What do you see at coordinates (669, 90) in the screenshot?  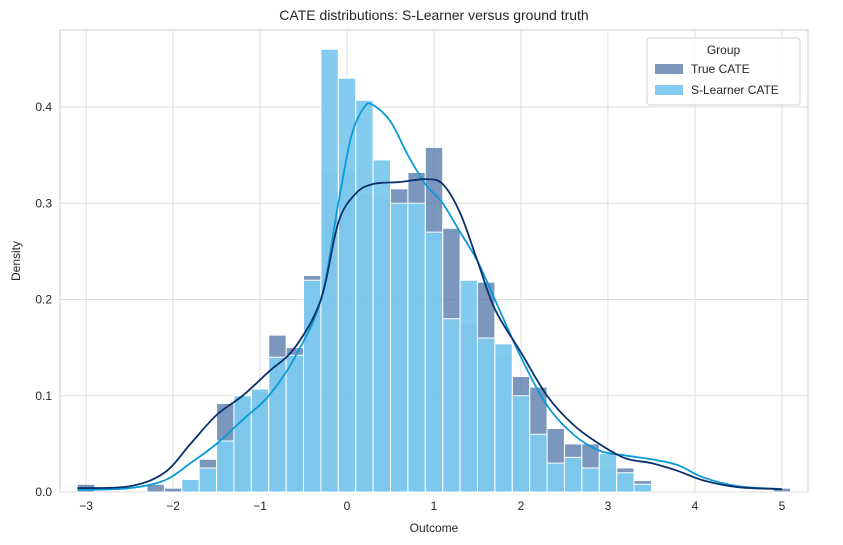 I see `legend-swatch-s-learner` at bounding box center [669, 90].